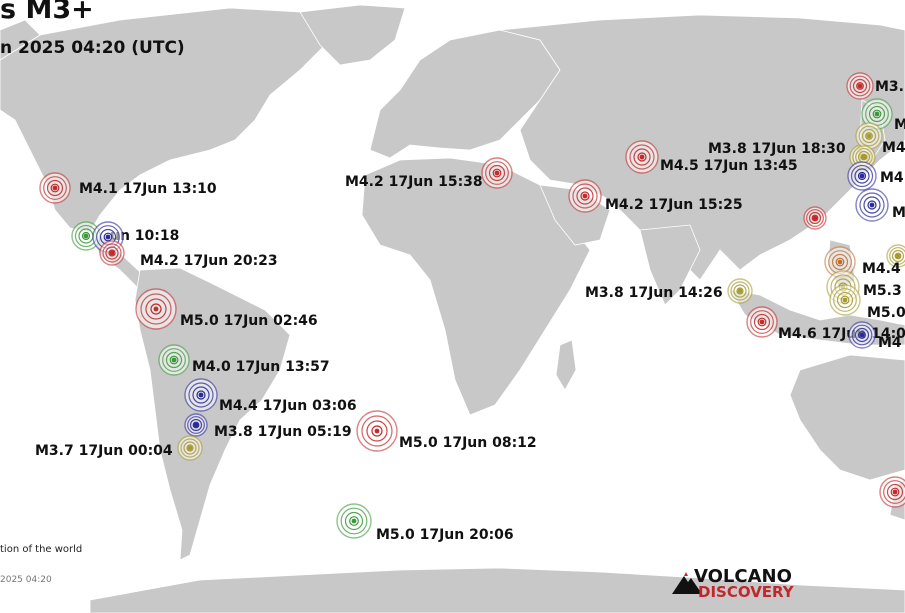 The height and width of the screenshot is (613, 905). I want to click on quake-marker: M5.0 17Jun 02:46, so click(226, 309).